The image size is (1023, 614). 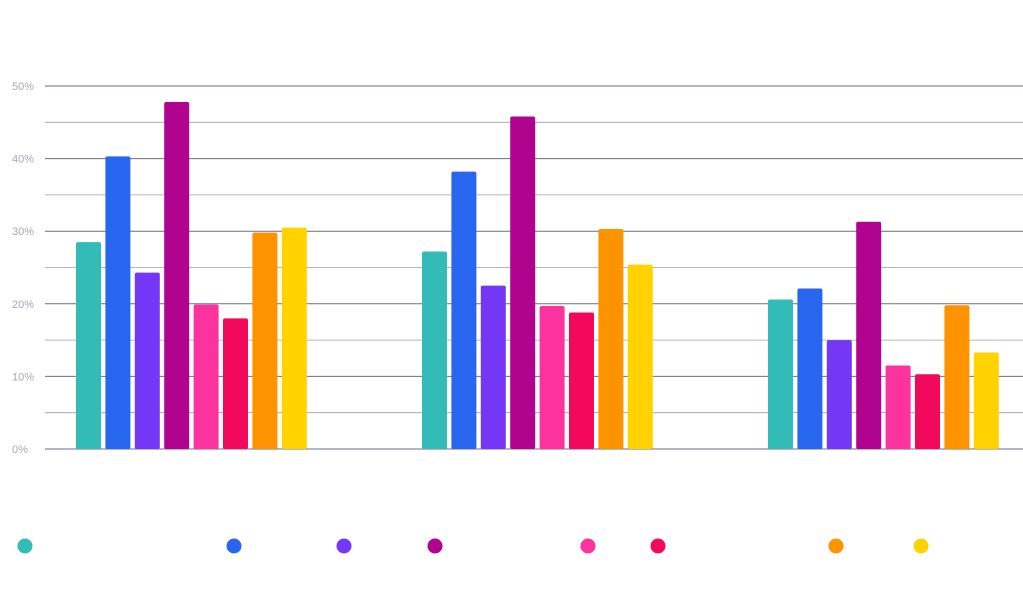 I want to click on y-tick-label: 50%, so click(x=23, y=87).